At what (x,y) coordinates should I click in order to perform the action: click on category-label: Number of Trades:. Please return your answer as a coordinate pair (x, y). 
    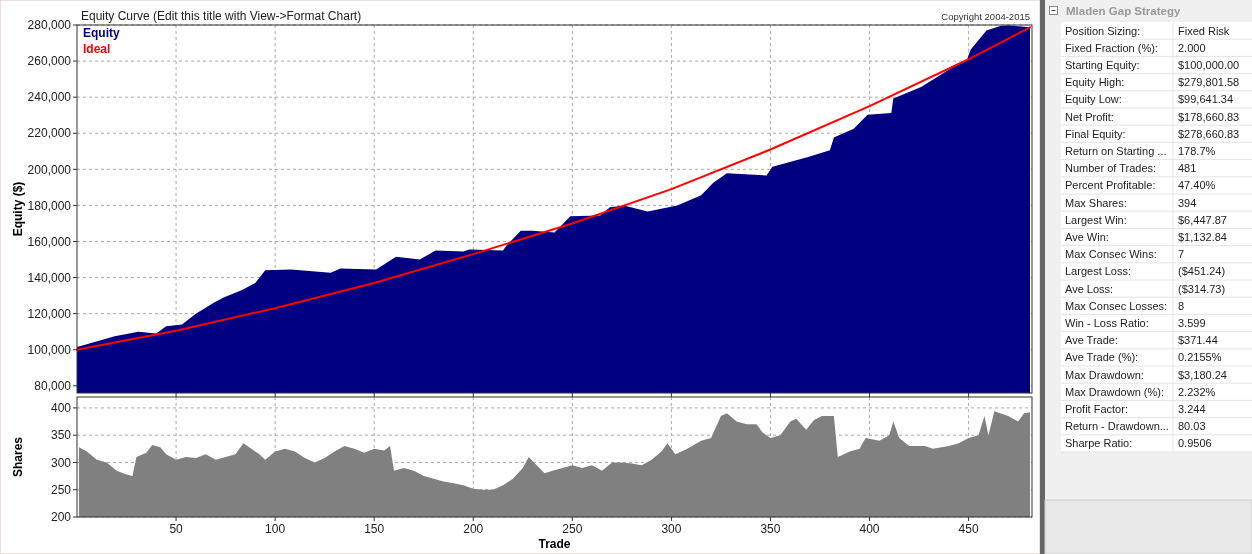
    Looking at the image, I should click on (1111, 168).